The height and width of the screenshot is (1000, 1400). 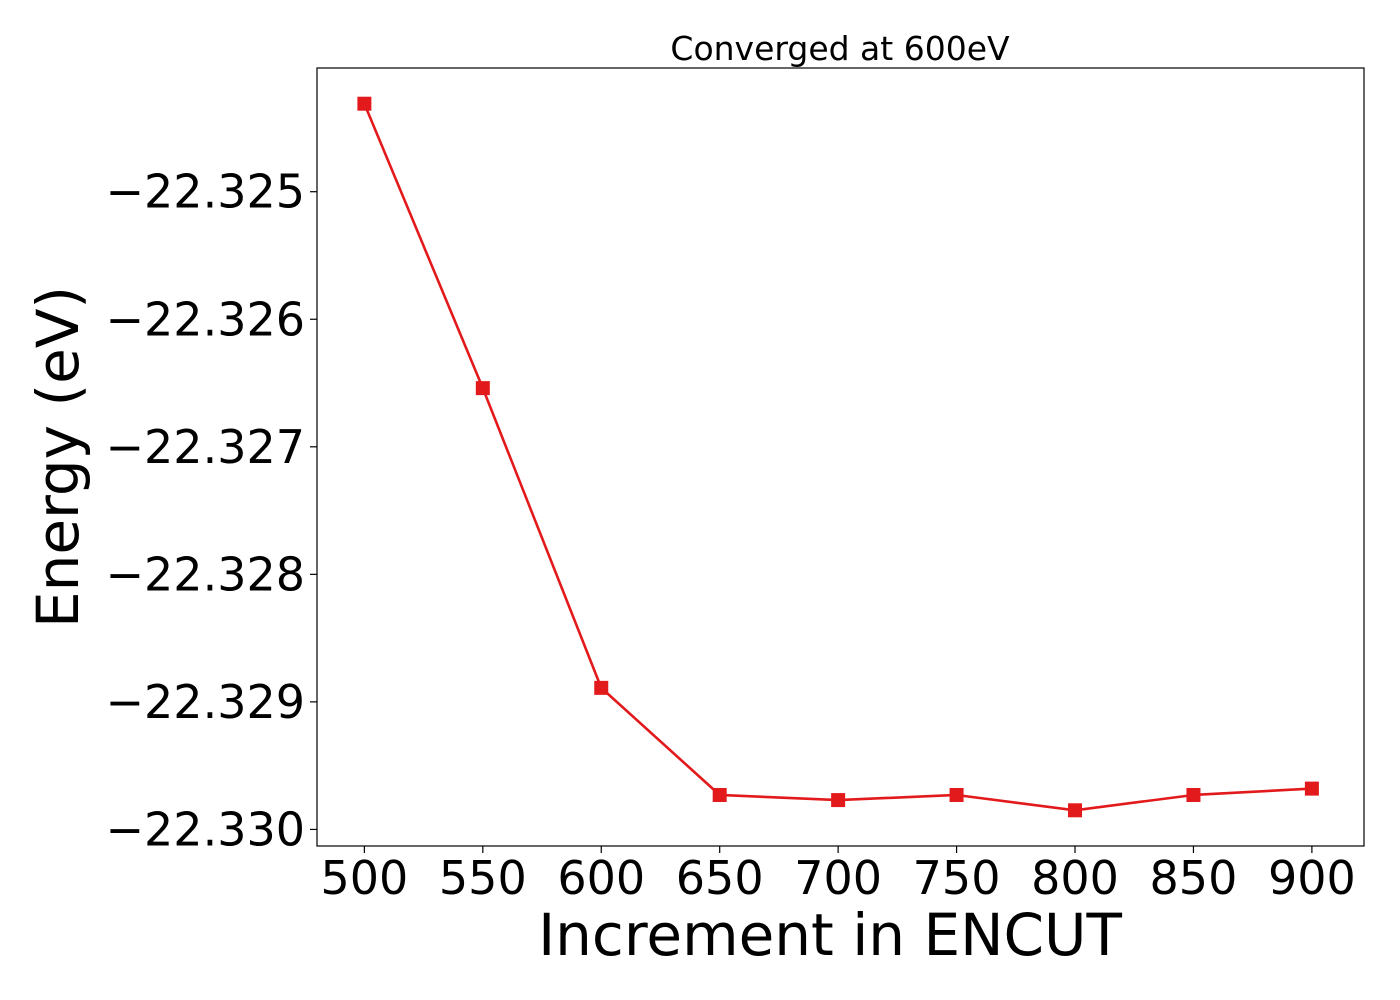 I want to click on y-tick-label: −22.326, so click(x=206, y=319).